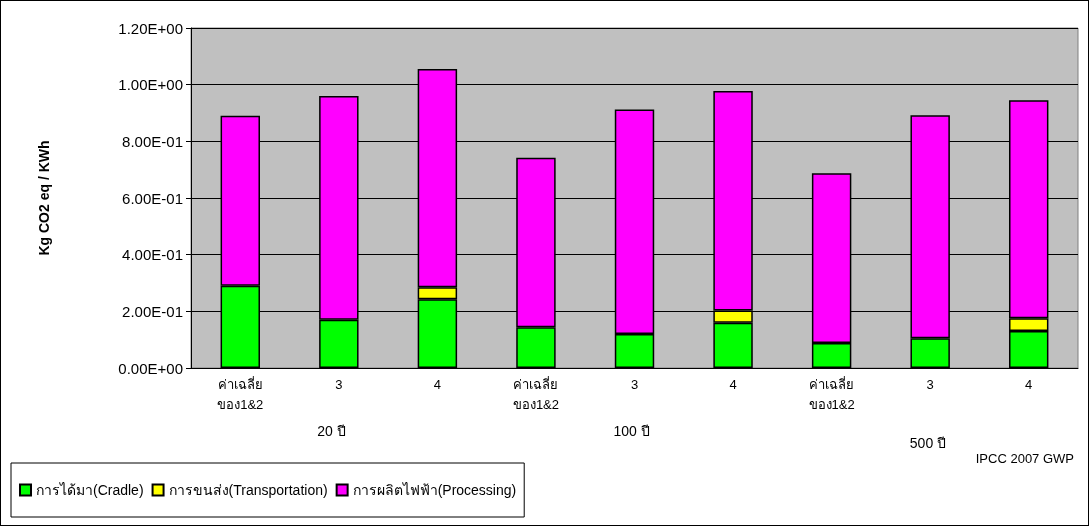 This screenshot has height=526, width=1089. What do you see at coordinates (152, 255) in the screenshot?
I see `y-tick-label: 4.00E-01` at bounding box center [152, 255].